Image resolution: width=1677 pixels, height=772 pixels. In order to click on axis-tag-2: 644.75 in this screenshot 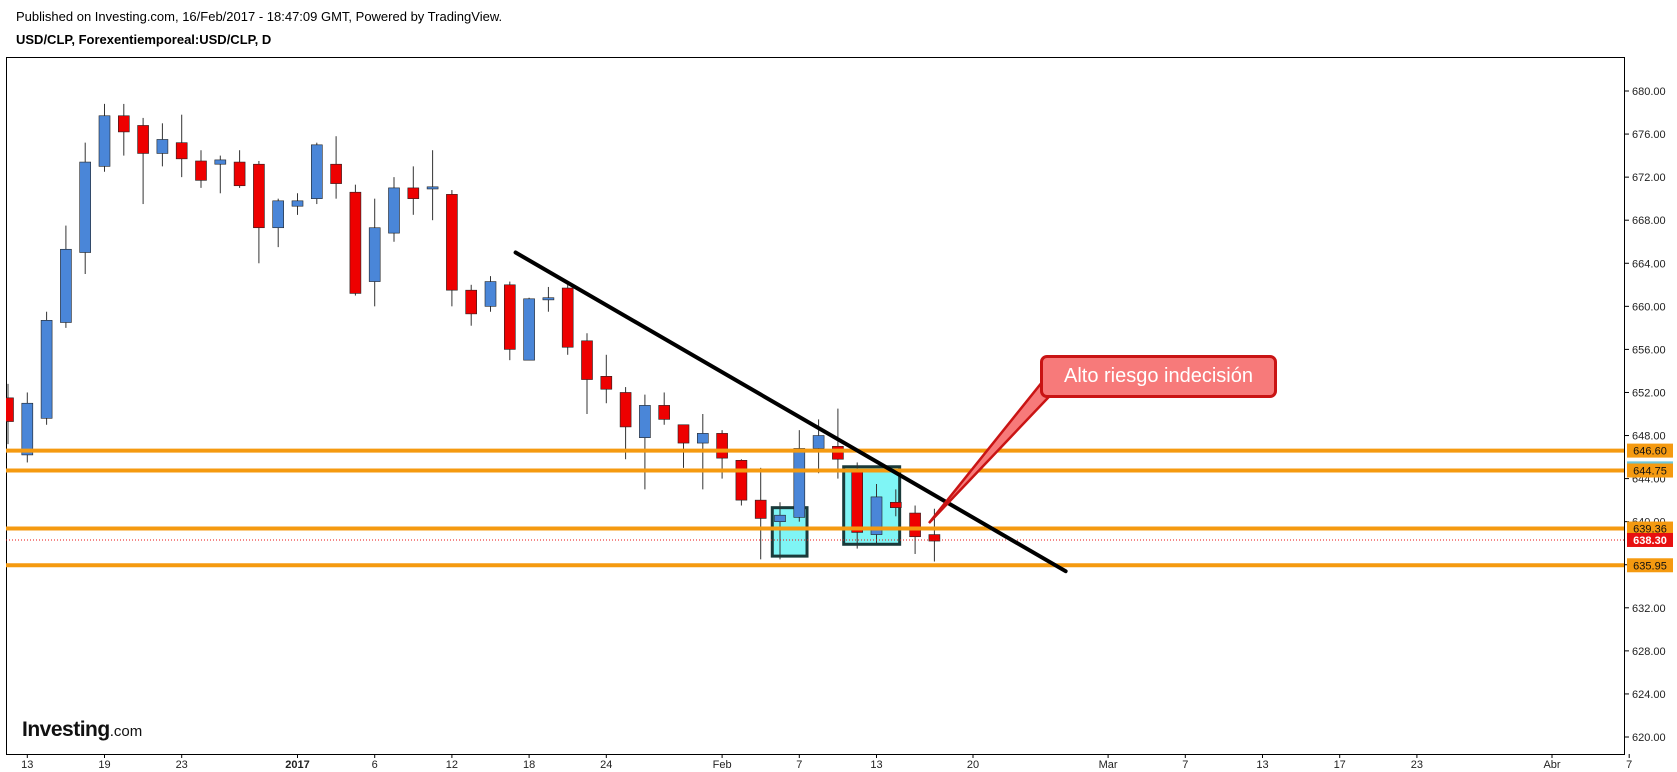, I will do `click(1650, 470)`.